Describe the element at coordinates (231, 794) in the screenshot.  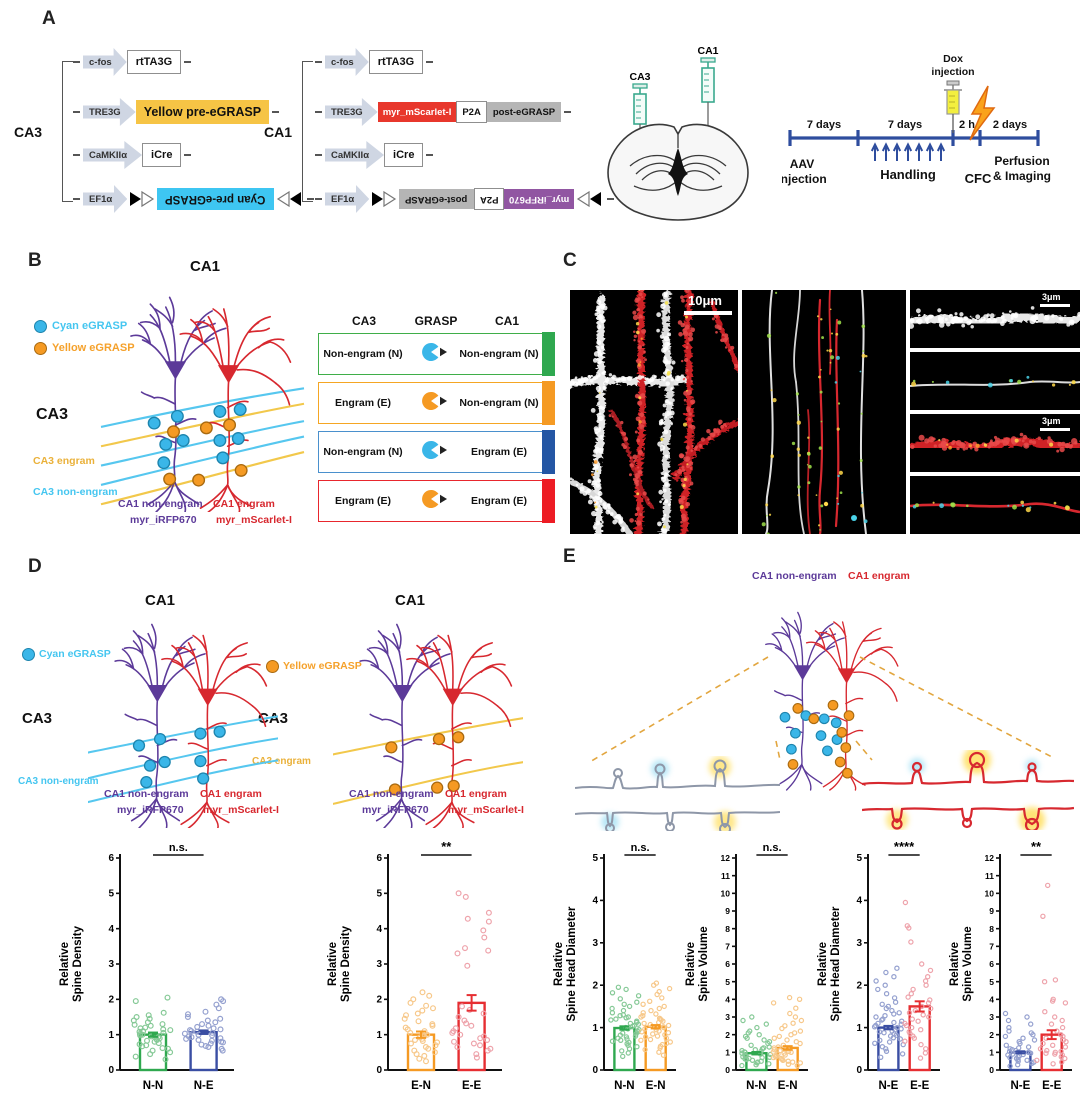
I see `d-left-ca1-engram: CA1 engram` at that location.